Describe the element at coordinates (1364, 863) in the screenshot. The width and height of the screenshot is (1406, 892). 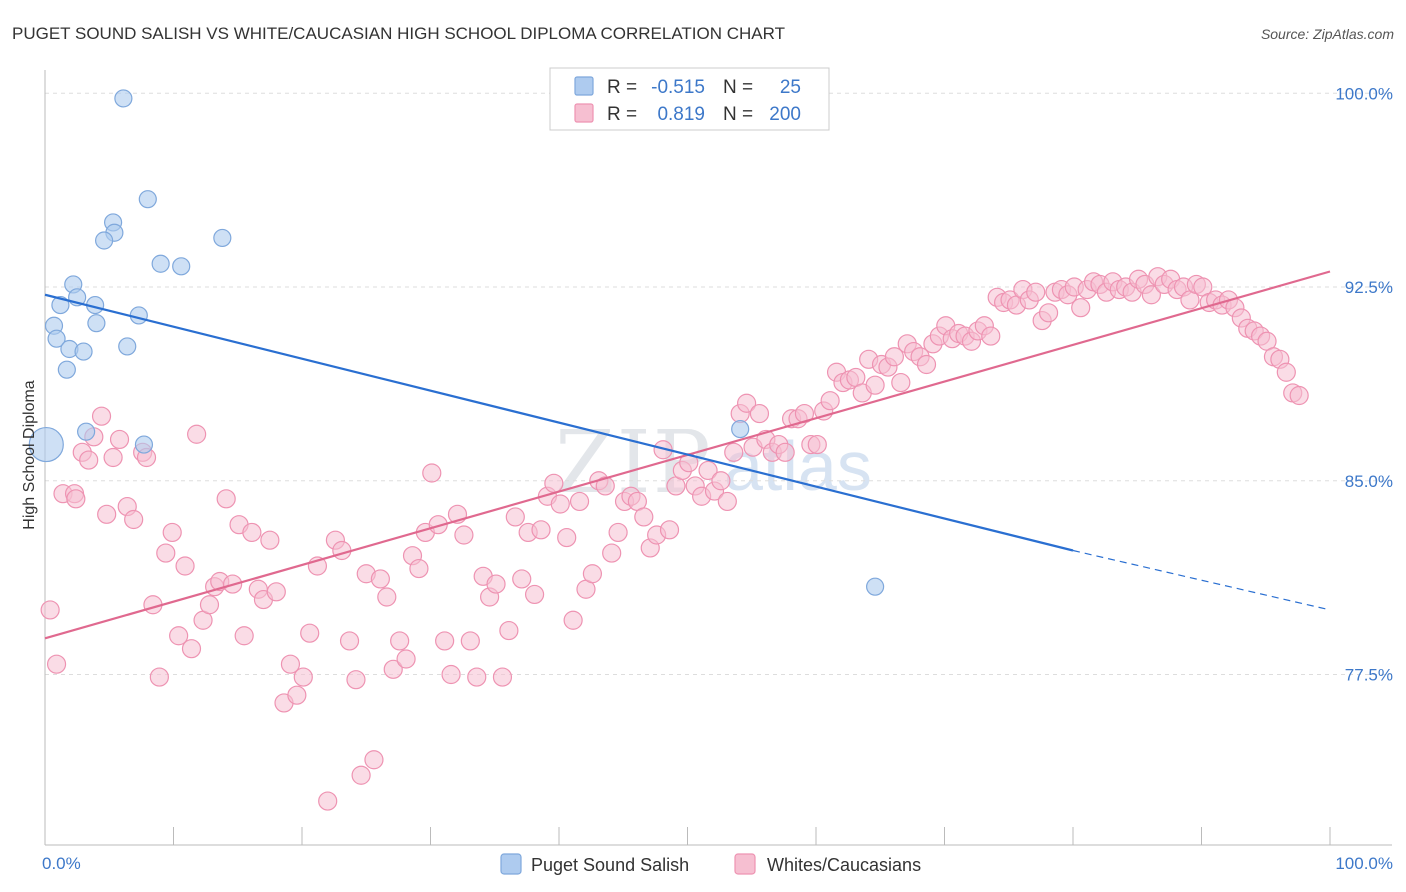
I see `x-tick-label-1: 100.0%` at that location.